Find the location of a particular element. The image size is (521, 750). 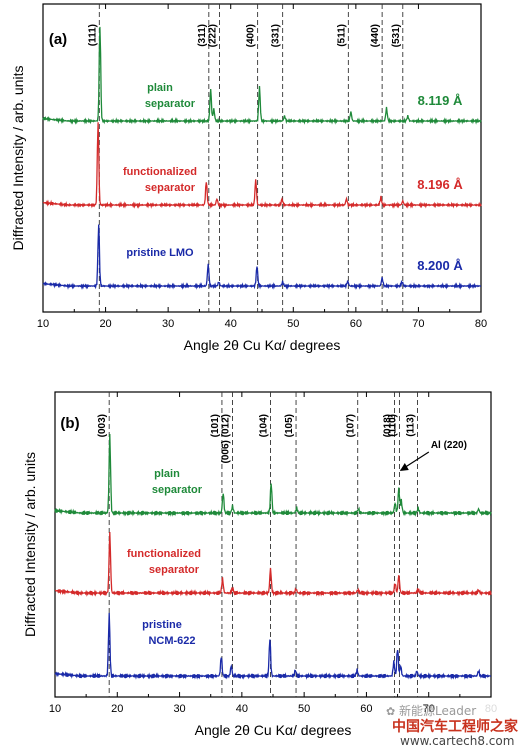

watermark-brand: 中国汽车工程师之家 is located at coordinates (455, 727).